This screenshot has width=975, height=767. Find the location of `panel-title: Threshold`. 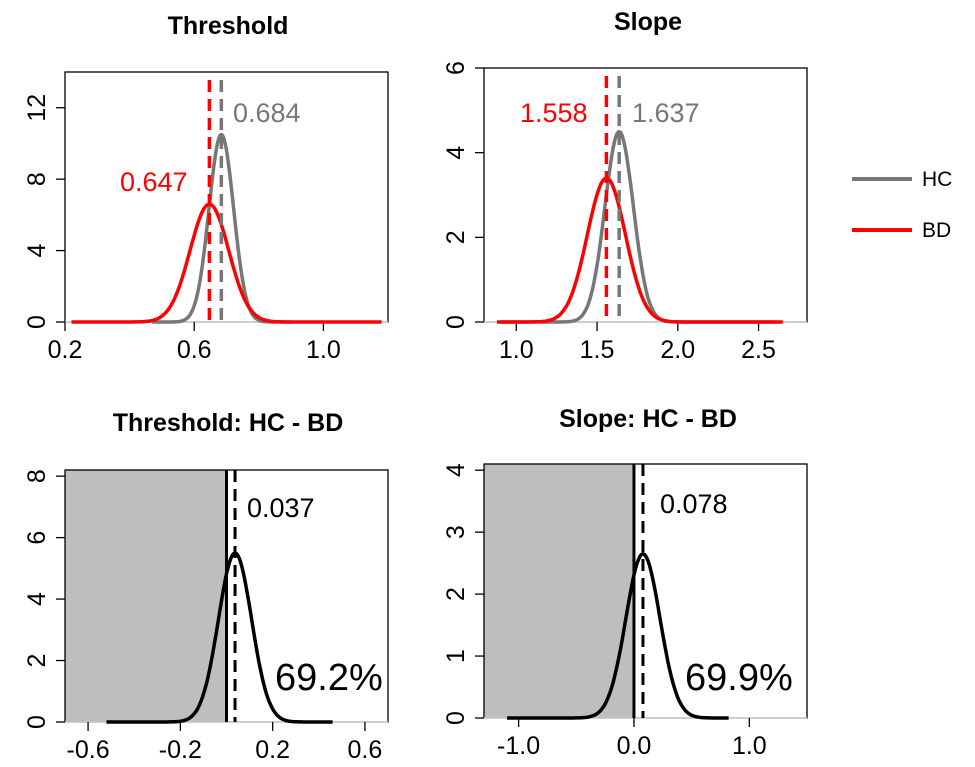

panel-title: Threshold is located at coordinates (228, 26).